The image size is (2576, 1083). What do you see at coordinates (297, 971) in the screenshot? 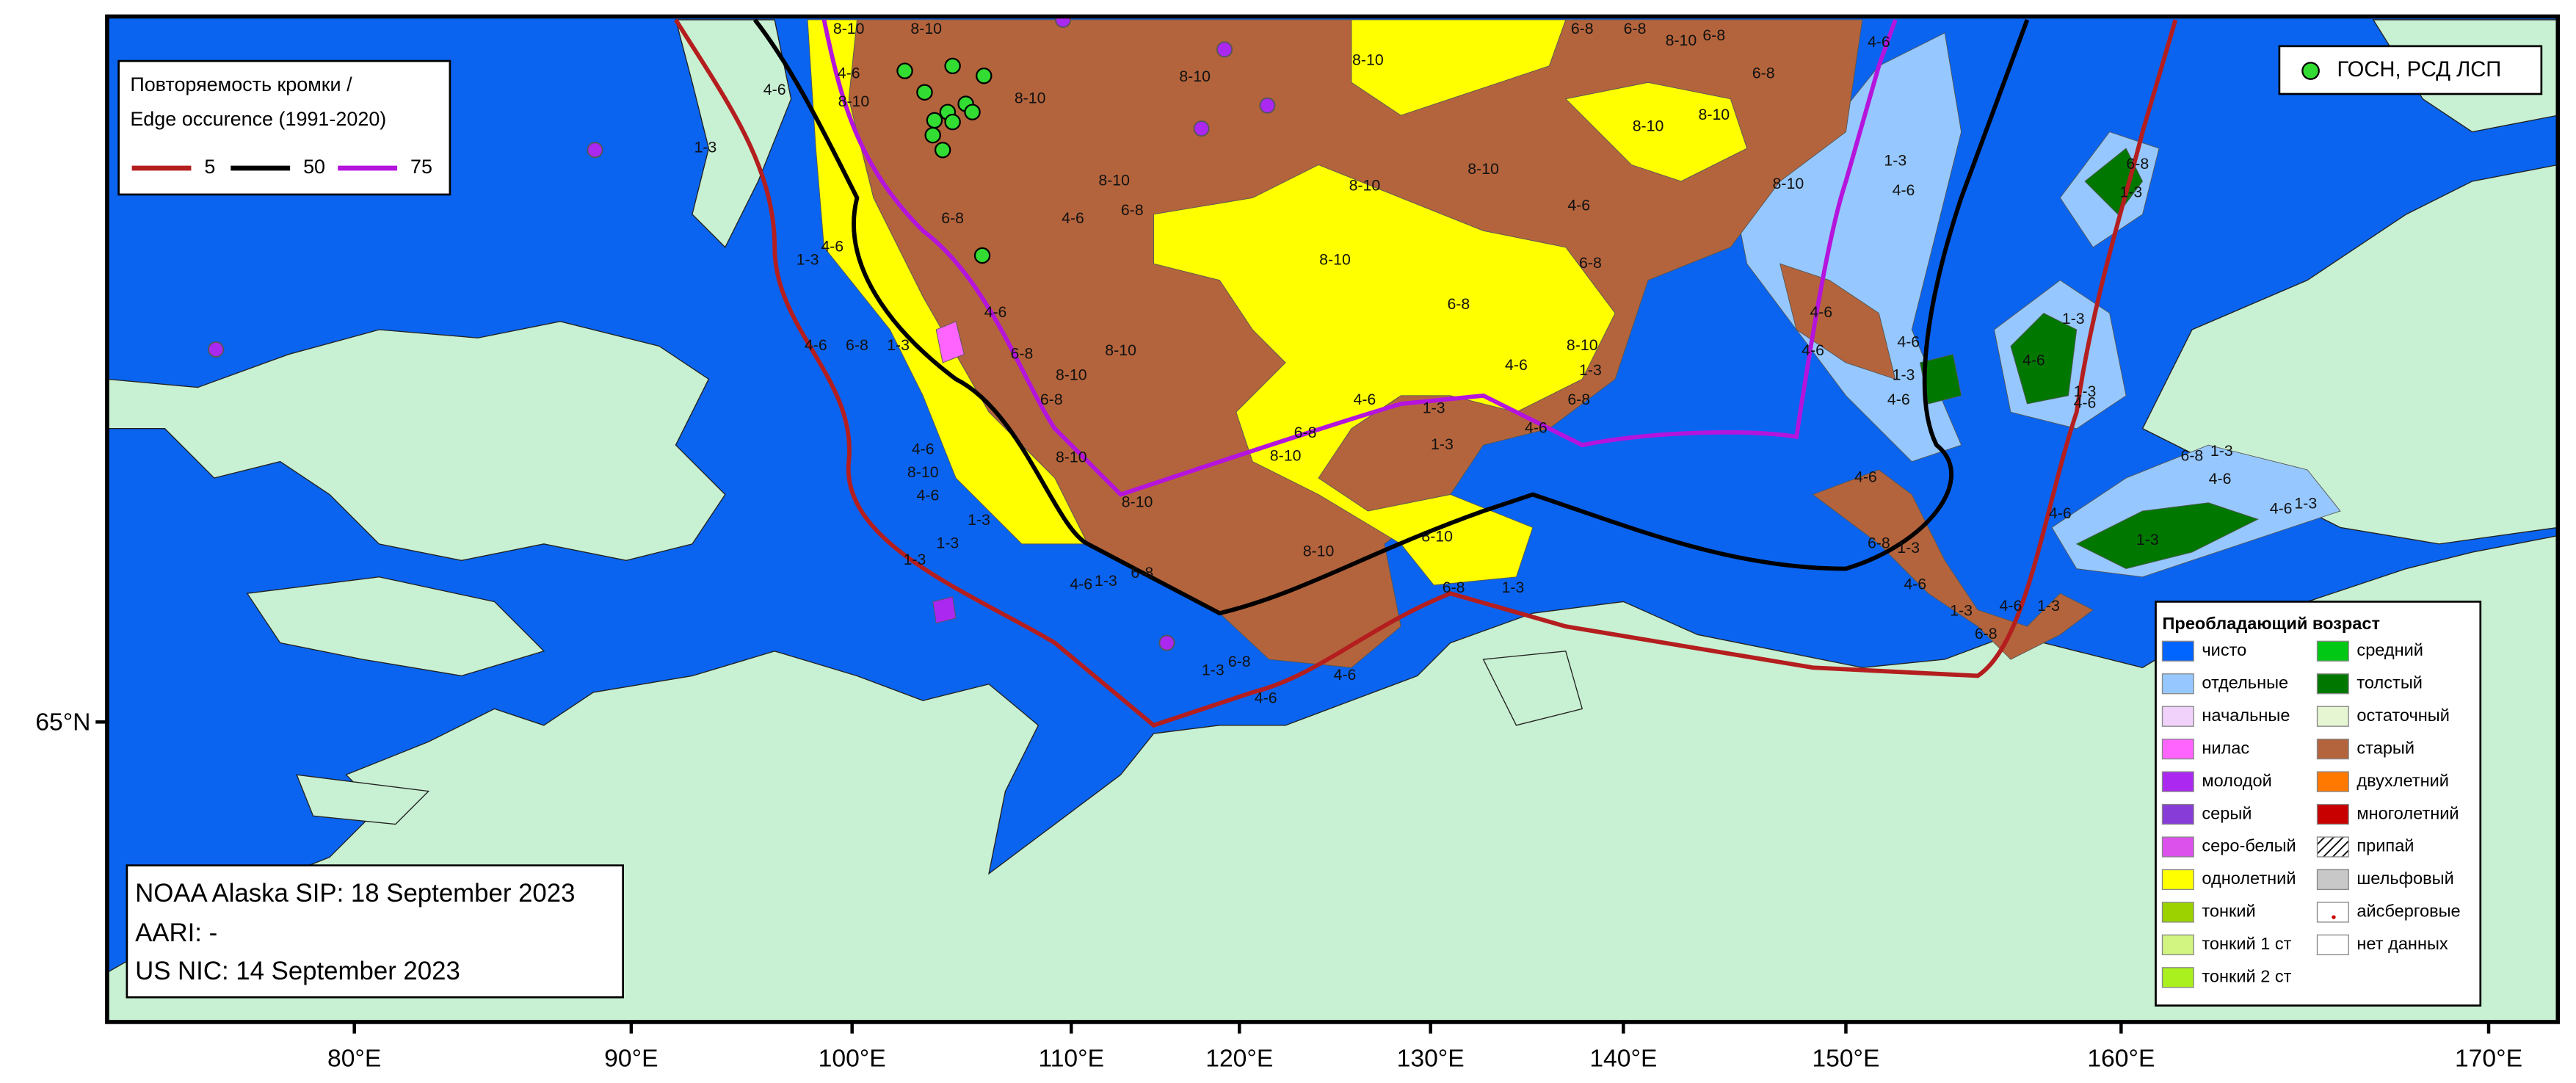
I see `info-line: US NIC: 14 September 2023` at bounding box center [297, 971].